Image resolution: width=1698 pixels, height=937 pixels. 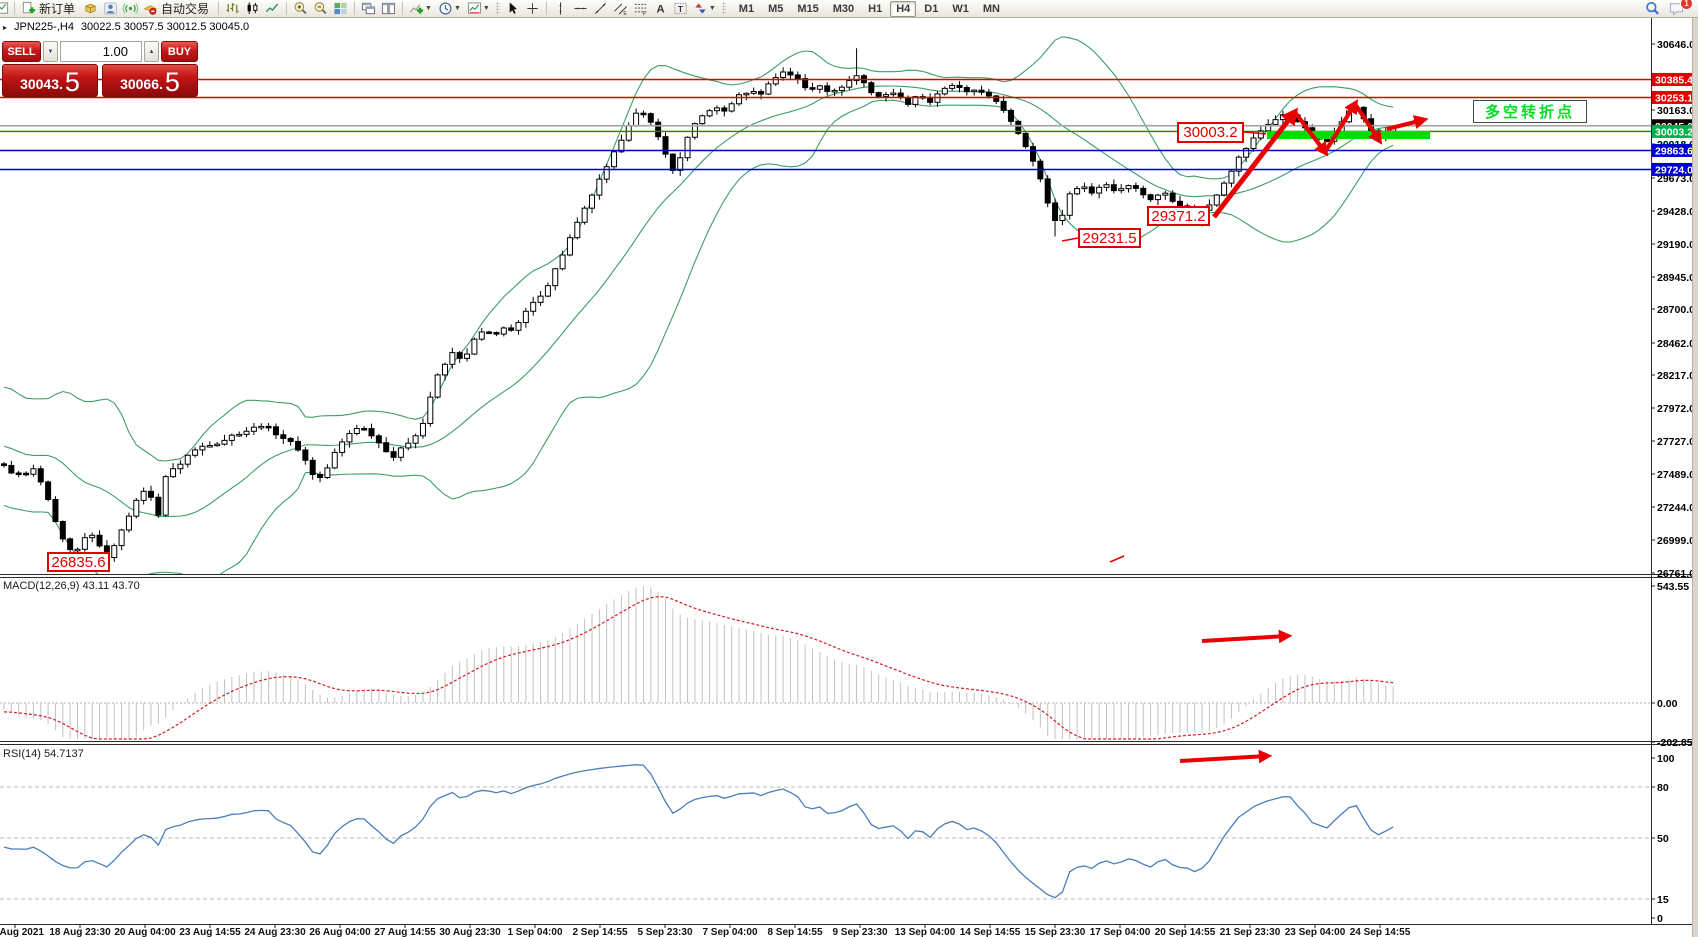 What do you see at coordinates (843, 8) in the screenshot?
I see `timeframe-button-m30: M30` at bounding box center [843, 8].